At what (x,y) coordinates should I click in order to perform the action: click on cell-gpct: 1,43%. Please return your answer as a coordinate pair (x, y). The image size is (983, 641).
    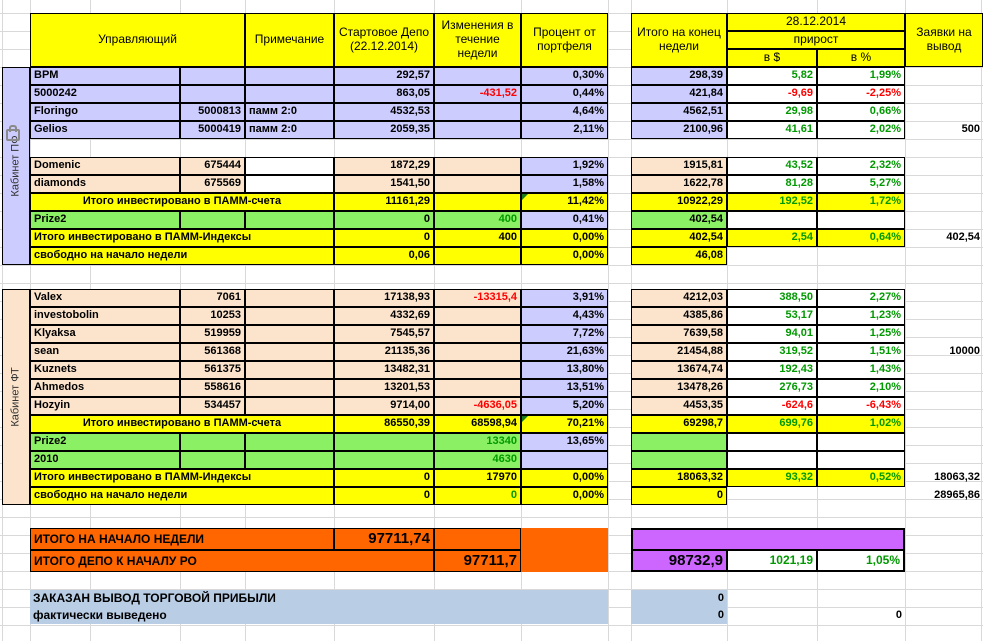
    Looking at the image, I should click on (861, 370).